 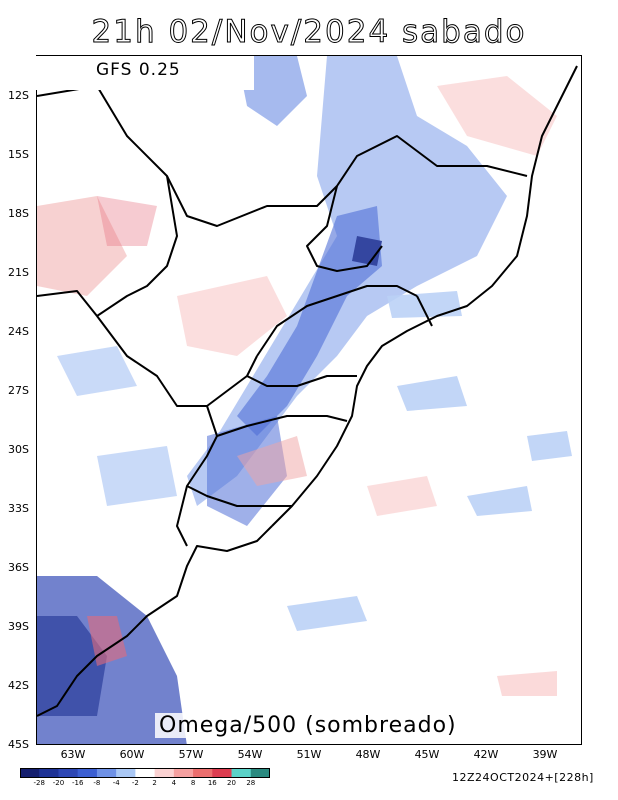 What do you see at coordinates (58, 783) in the screenshot?
I see `colorbar-tick-label: -20` at bounding box center [58, 783].